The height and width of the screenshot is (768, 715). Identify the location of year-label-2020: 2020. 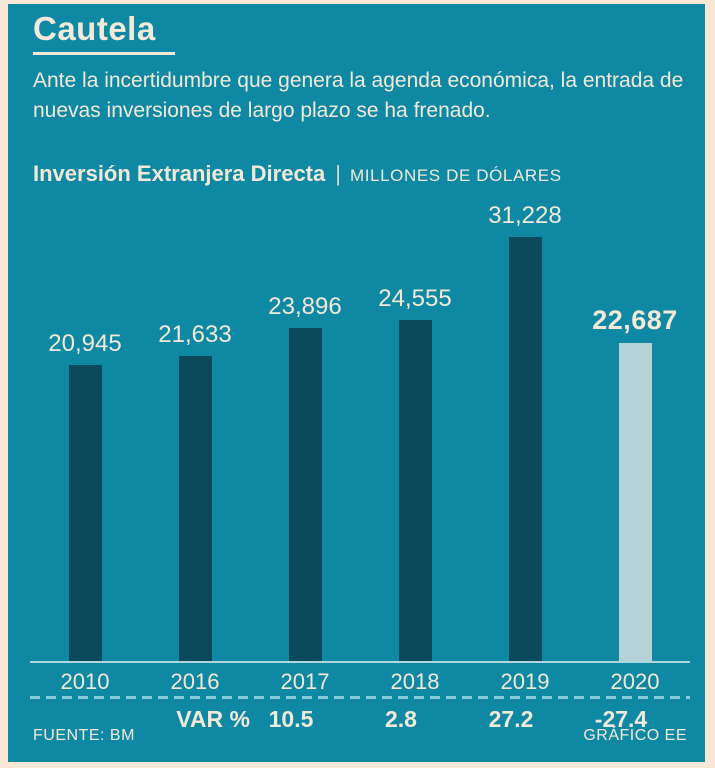
(635, 681).